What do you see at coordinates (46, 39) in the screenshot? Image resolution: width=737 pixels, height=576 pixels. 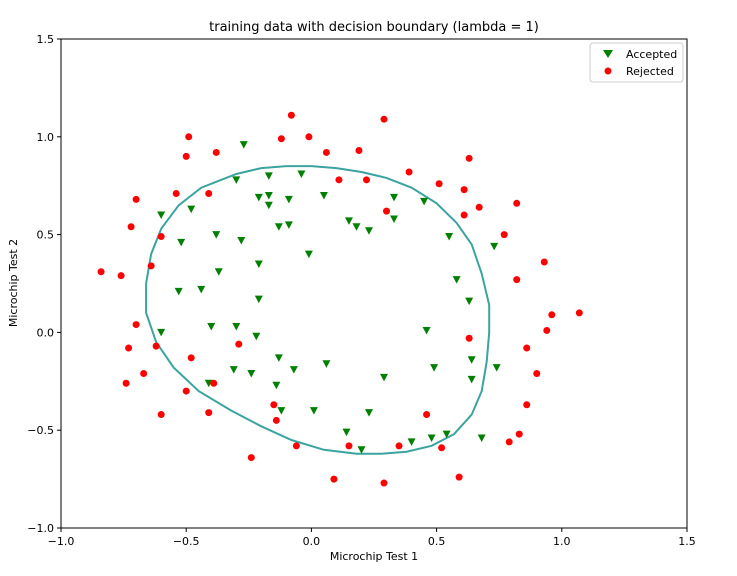 I see `y-tick-label: 1.5` at bounding box center [46, 39].